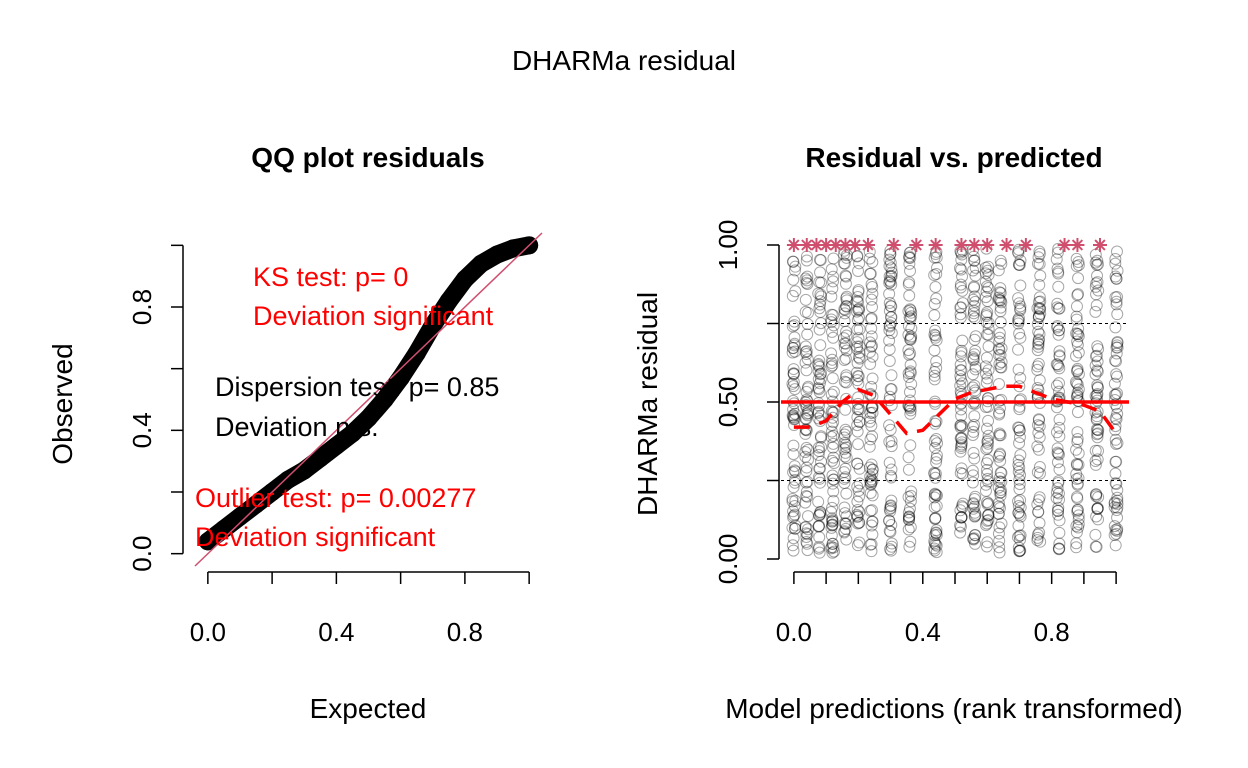 The width and height of the screenshot is (1248, 768). I want to click on qq-reference-line, so click(368, 399).